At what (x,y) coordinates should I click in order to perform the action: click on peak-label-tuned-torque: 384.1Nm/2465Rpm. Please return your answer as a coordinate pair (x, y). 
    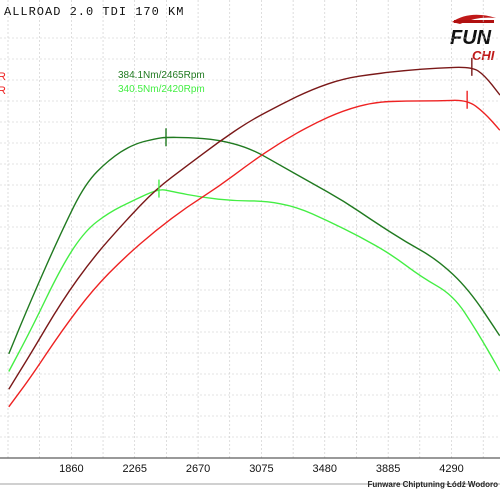
    Looking at the image, I should click on (161, 75).